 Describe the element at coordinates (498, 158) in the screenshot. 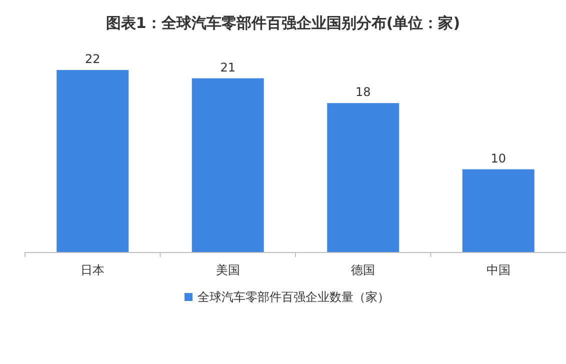

I see `data-label: 10` at that location.